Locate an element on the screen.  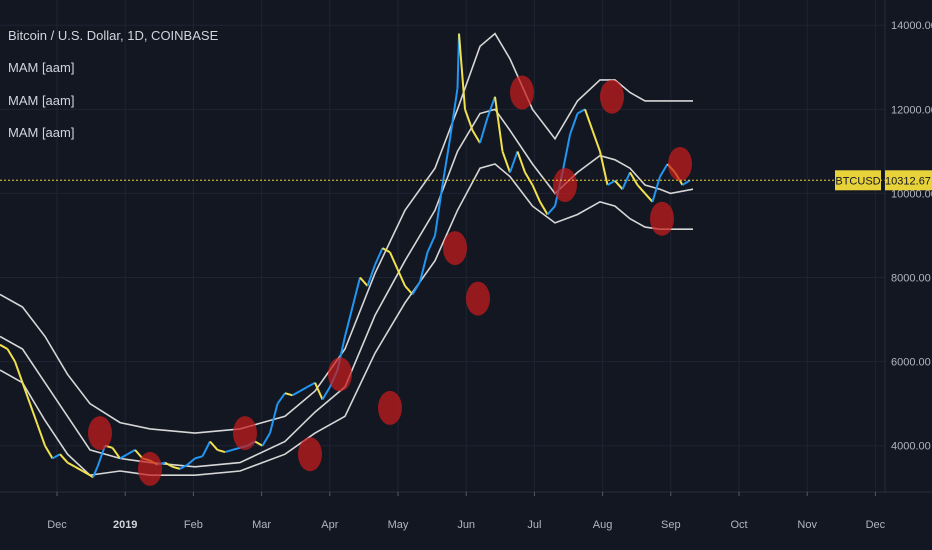
x-tick-label: 2019 is located at coordinates (125, 525).